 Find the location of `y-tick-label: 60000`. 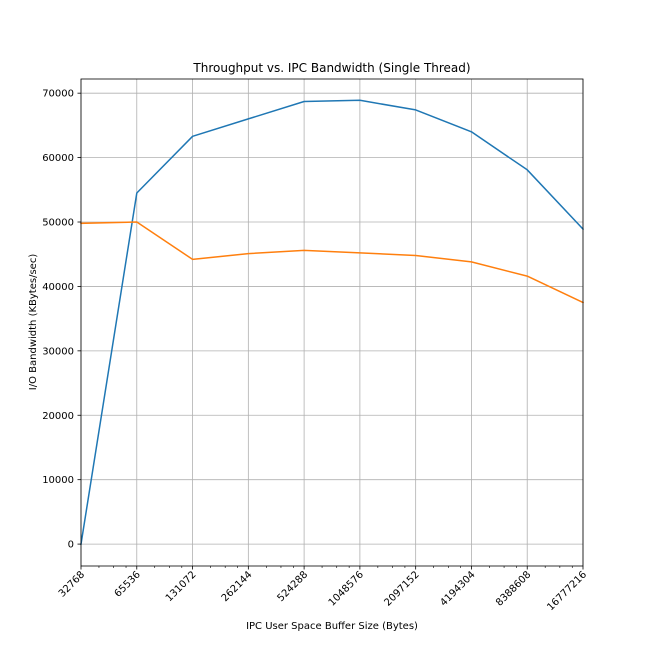

y-tick-label: 60000 is located at coordinates (58, 158).